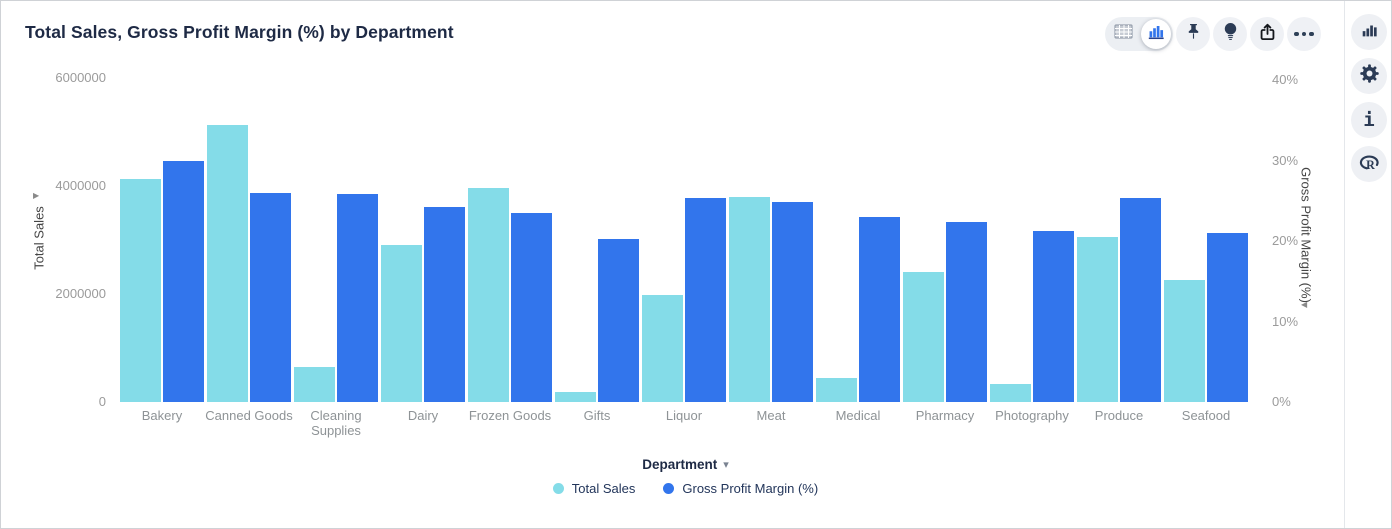 The image size is (1392, 529). I want to click on x-axis-field-label: Department, so click(680, 464).